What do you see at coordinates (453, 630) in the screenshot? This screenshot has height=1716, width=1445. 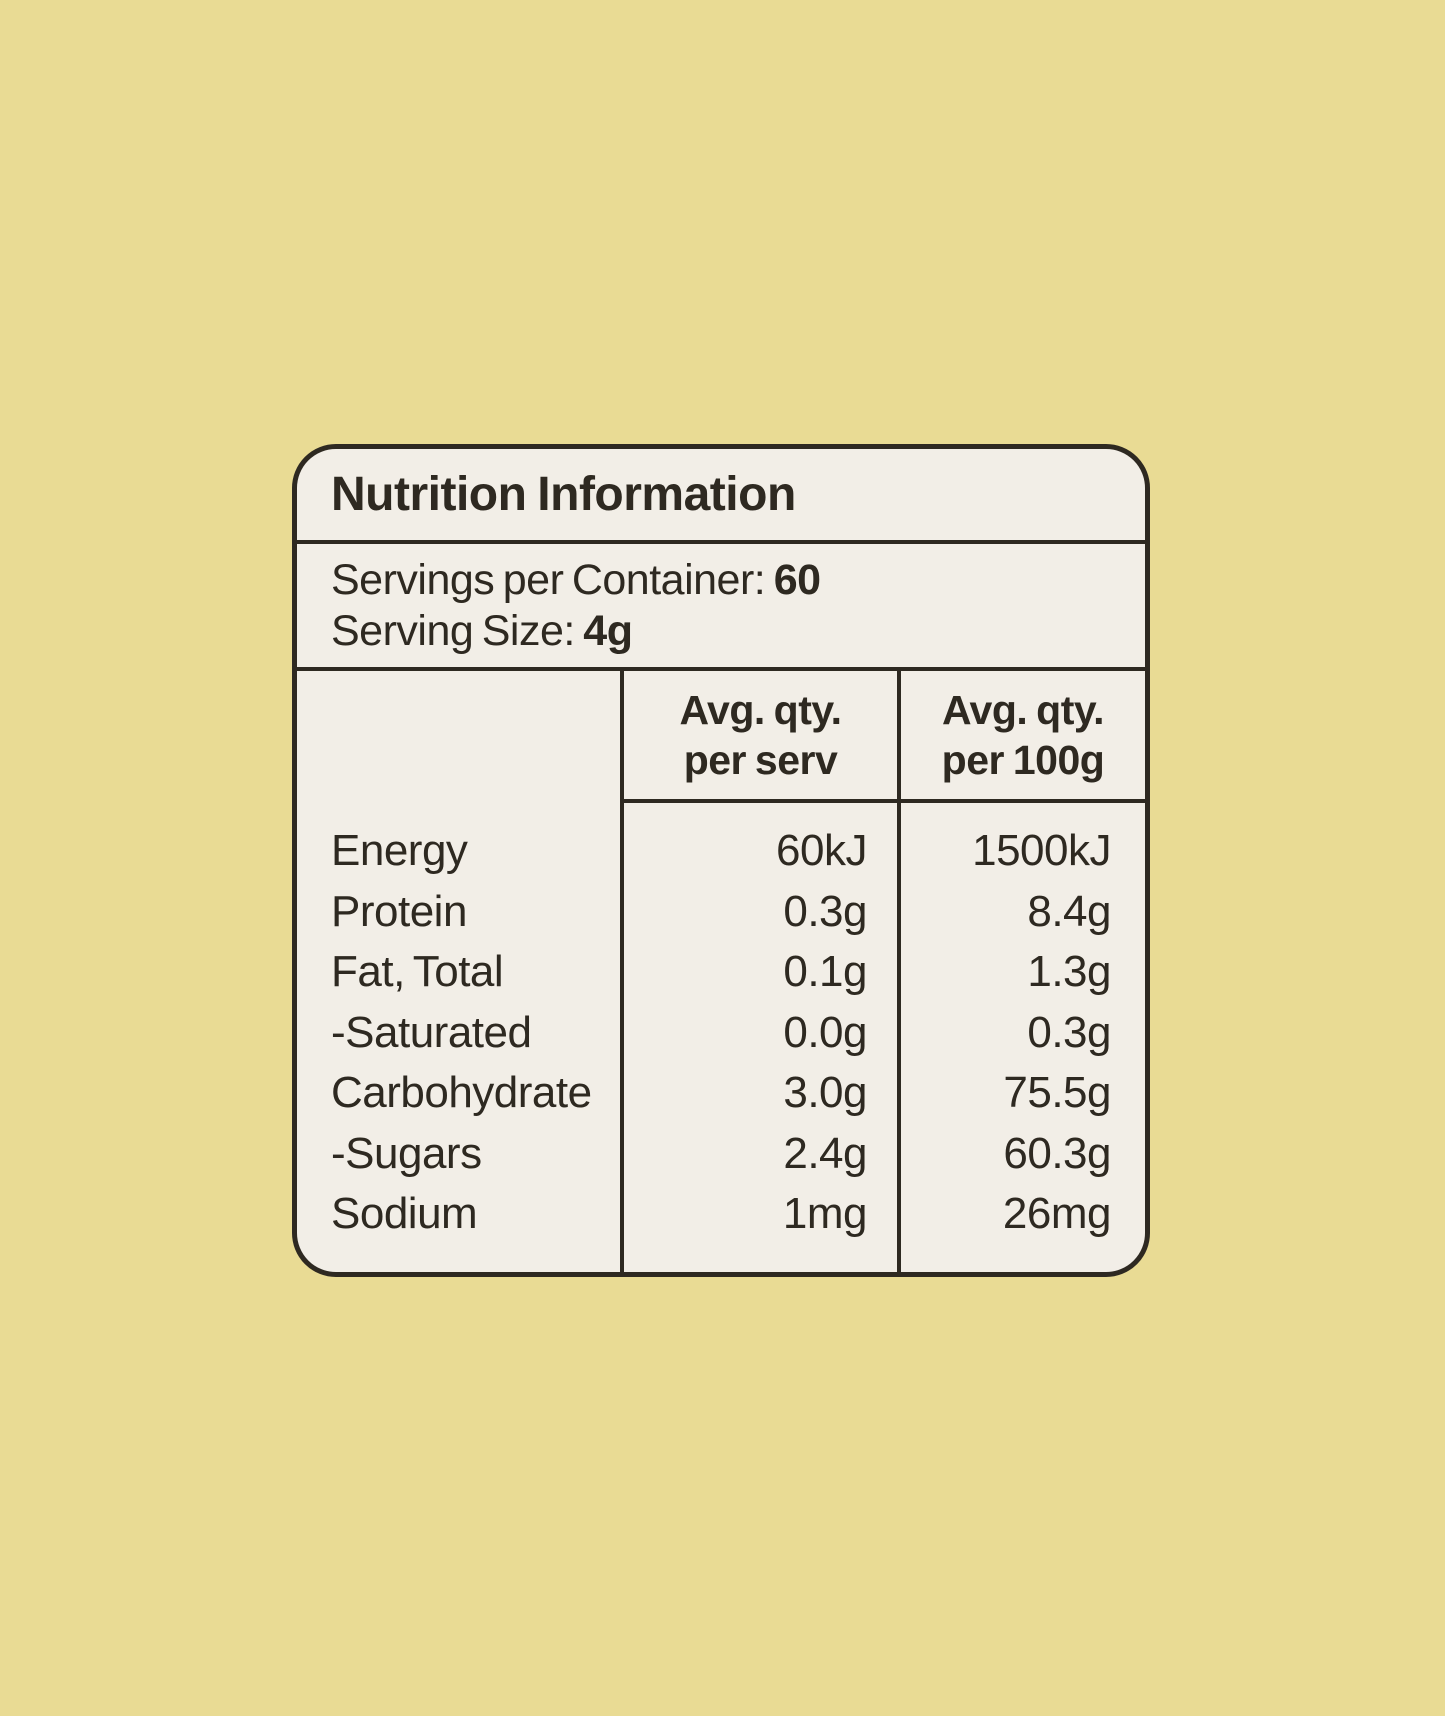 I see `serving-size-label: Serving Size:` at bounding box center [453, 630].